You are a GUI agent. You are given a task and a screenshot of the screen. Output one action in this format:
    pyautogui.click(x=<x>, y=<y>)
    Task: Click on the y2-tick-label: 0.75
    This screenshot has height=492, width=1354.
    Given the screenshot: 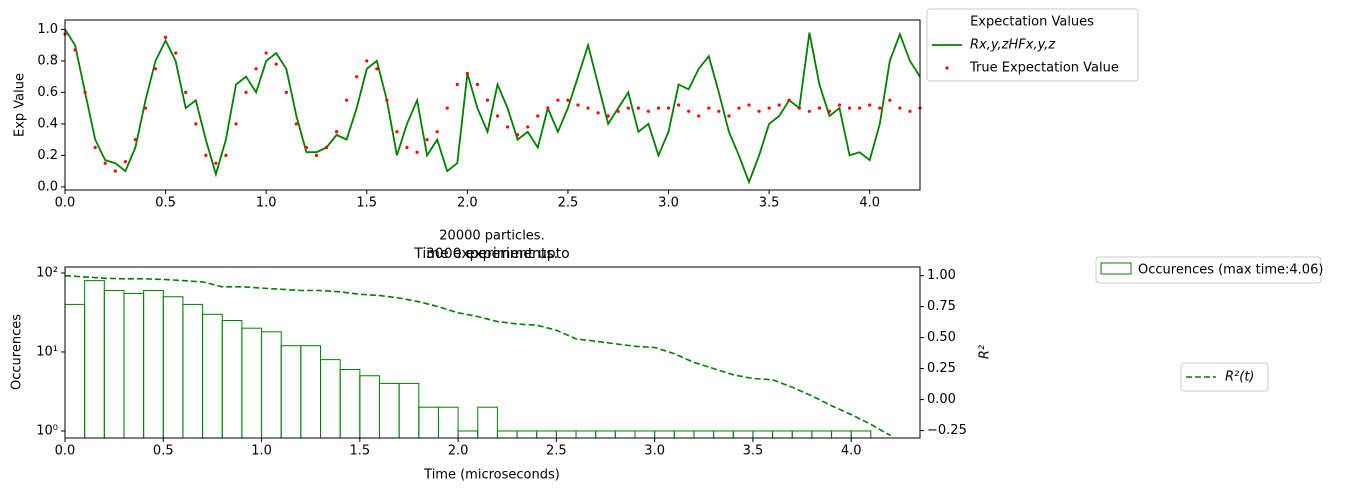 What is the action you would take?
    pyautogui.click(x=941, y=306)
    